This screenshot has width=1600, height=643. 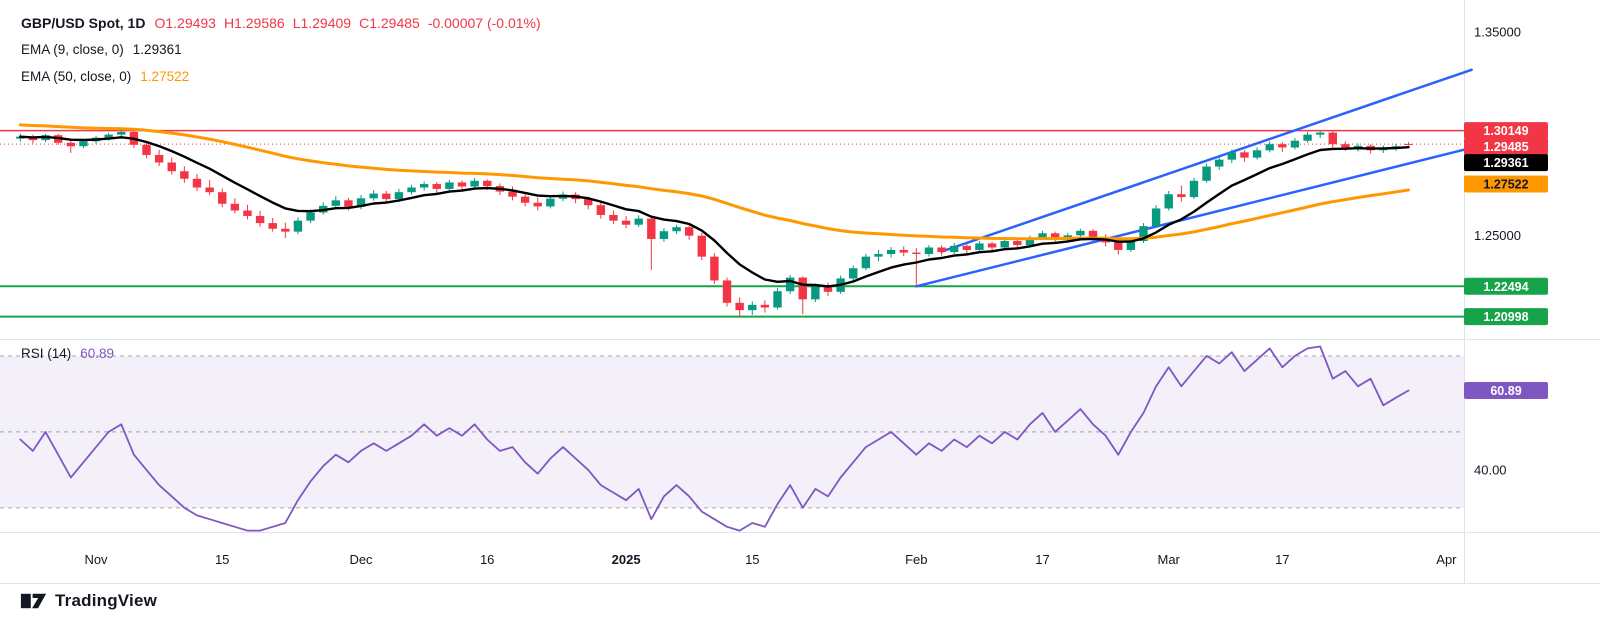 What do you see at coordinates (1490, 469) in the screenshot?
I see `rsi-tick-label: 40.00` at bounding box center [1490, 469].